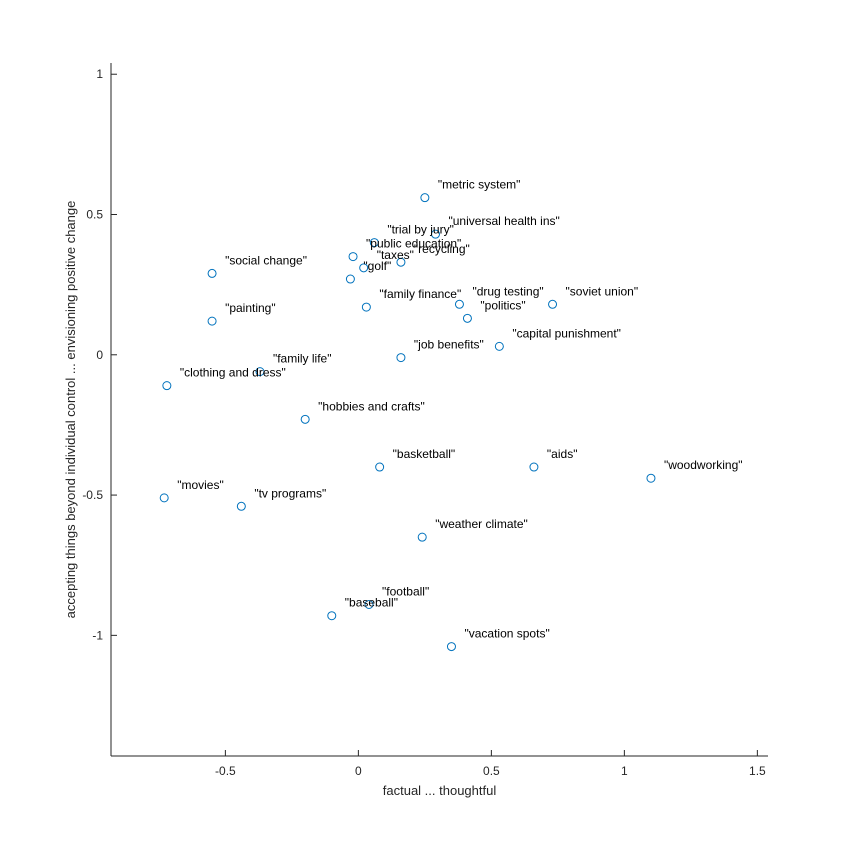  What do you see at coordinates (94, 215) in the screenshot?
I see `y-tick-label: 0.5` at bounding box center [94, 215].